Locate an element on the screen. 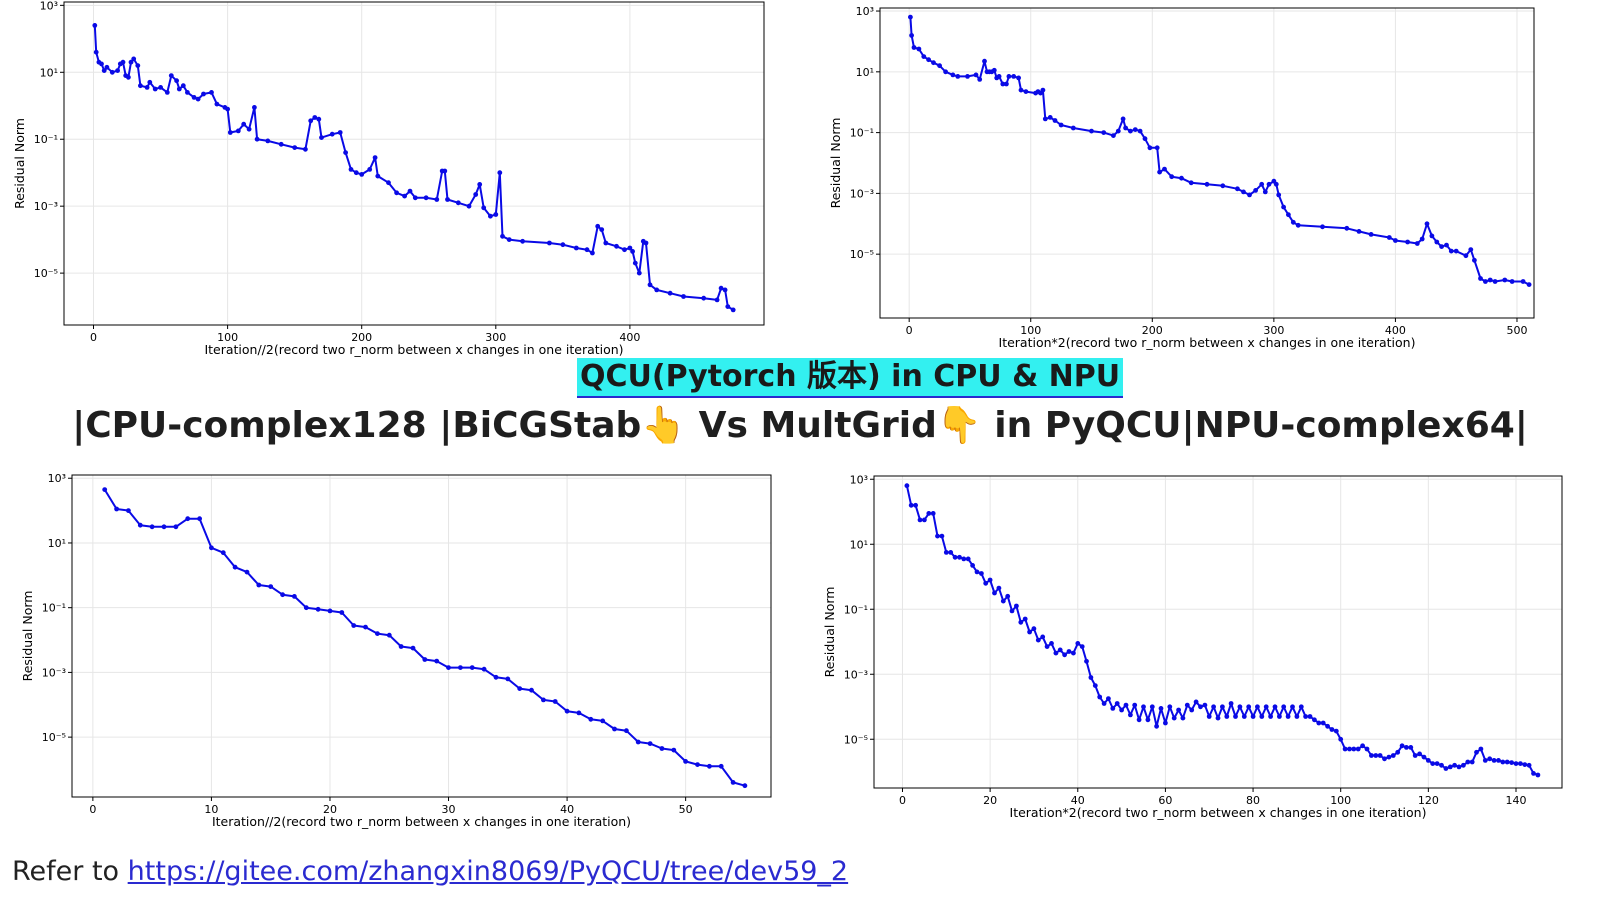 The height and width of the screenshot is (900, 1600). y-tick-label: 10¹ is located at coordinates (859, 544).